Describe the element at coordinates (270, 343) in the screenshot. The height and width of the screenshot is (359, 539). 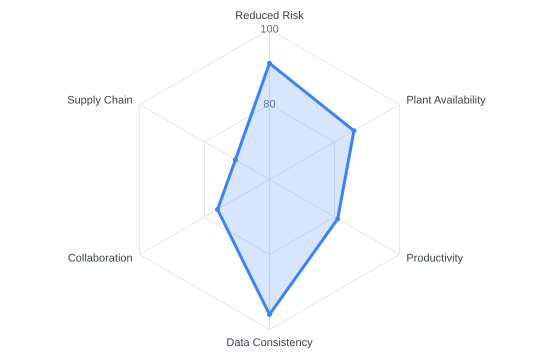
I see `spoke-label: Data Consistency` at that location.